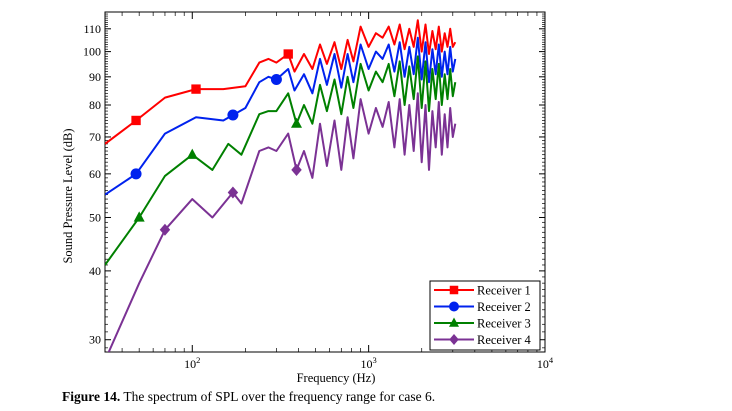 The image size is (732, 411). I want to click on x-tick-label: 10², so click(192, 363).